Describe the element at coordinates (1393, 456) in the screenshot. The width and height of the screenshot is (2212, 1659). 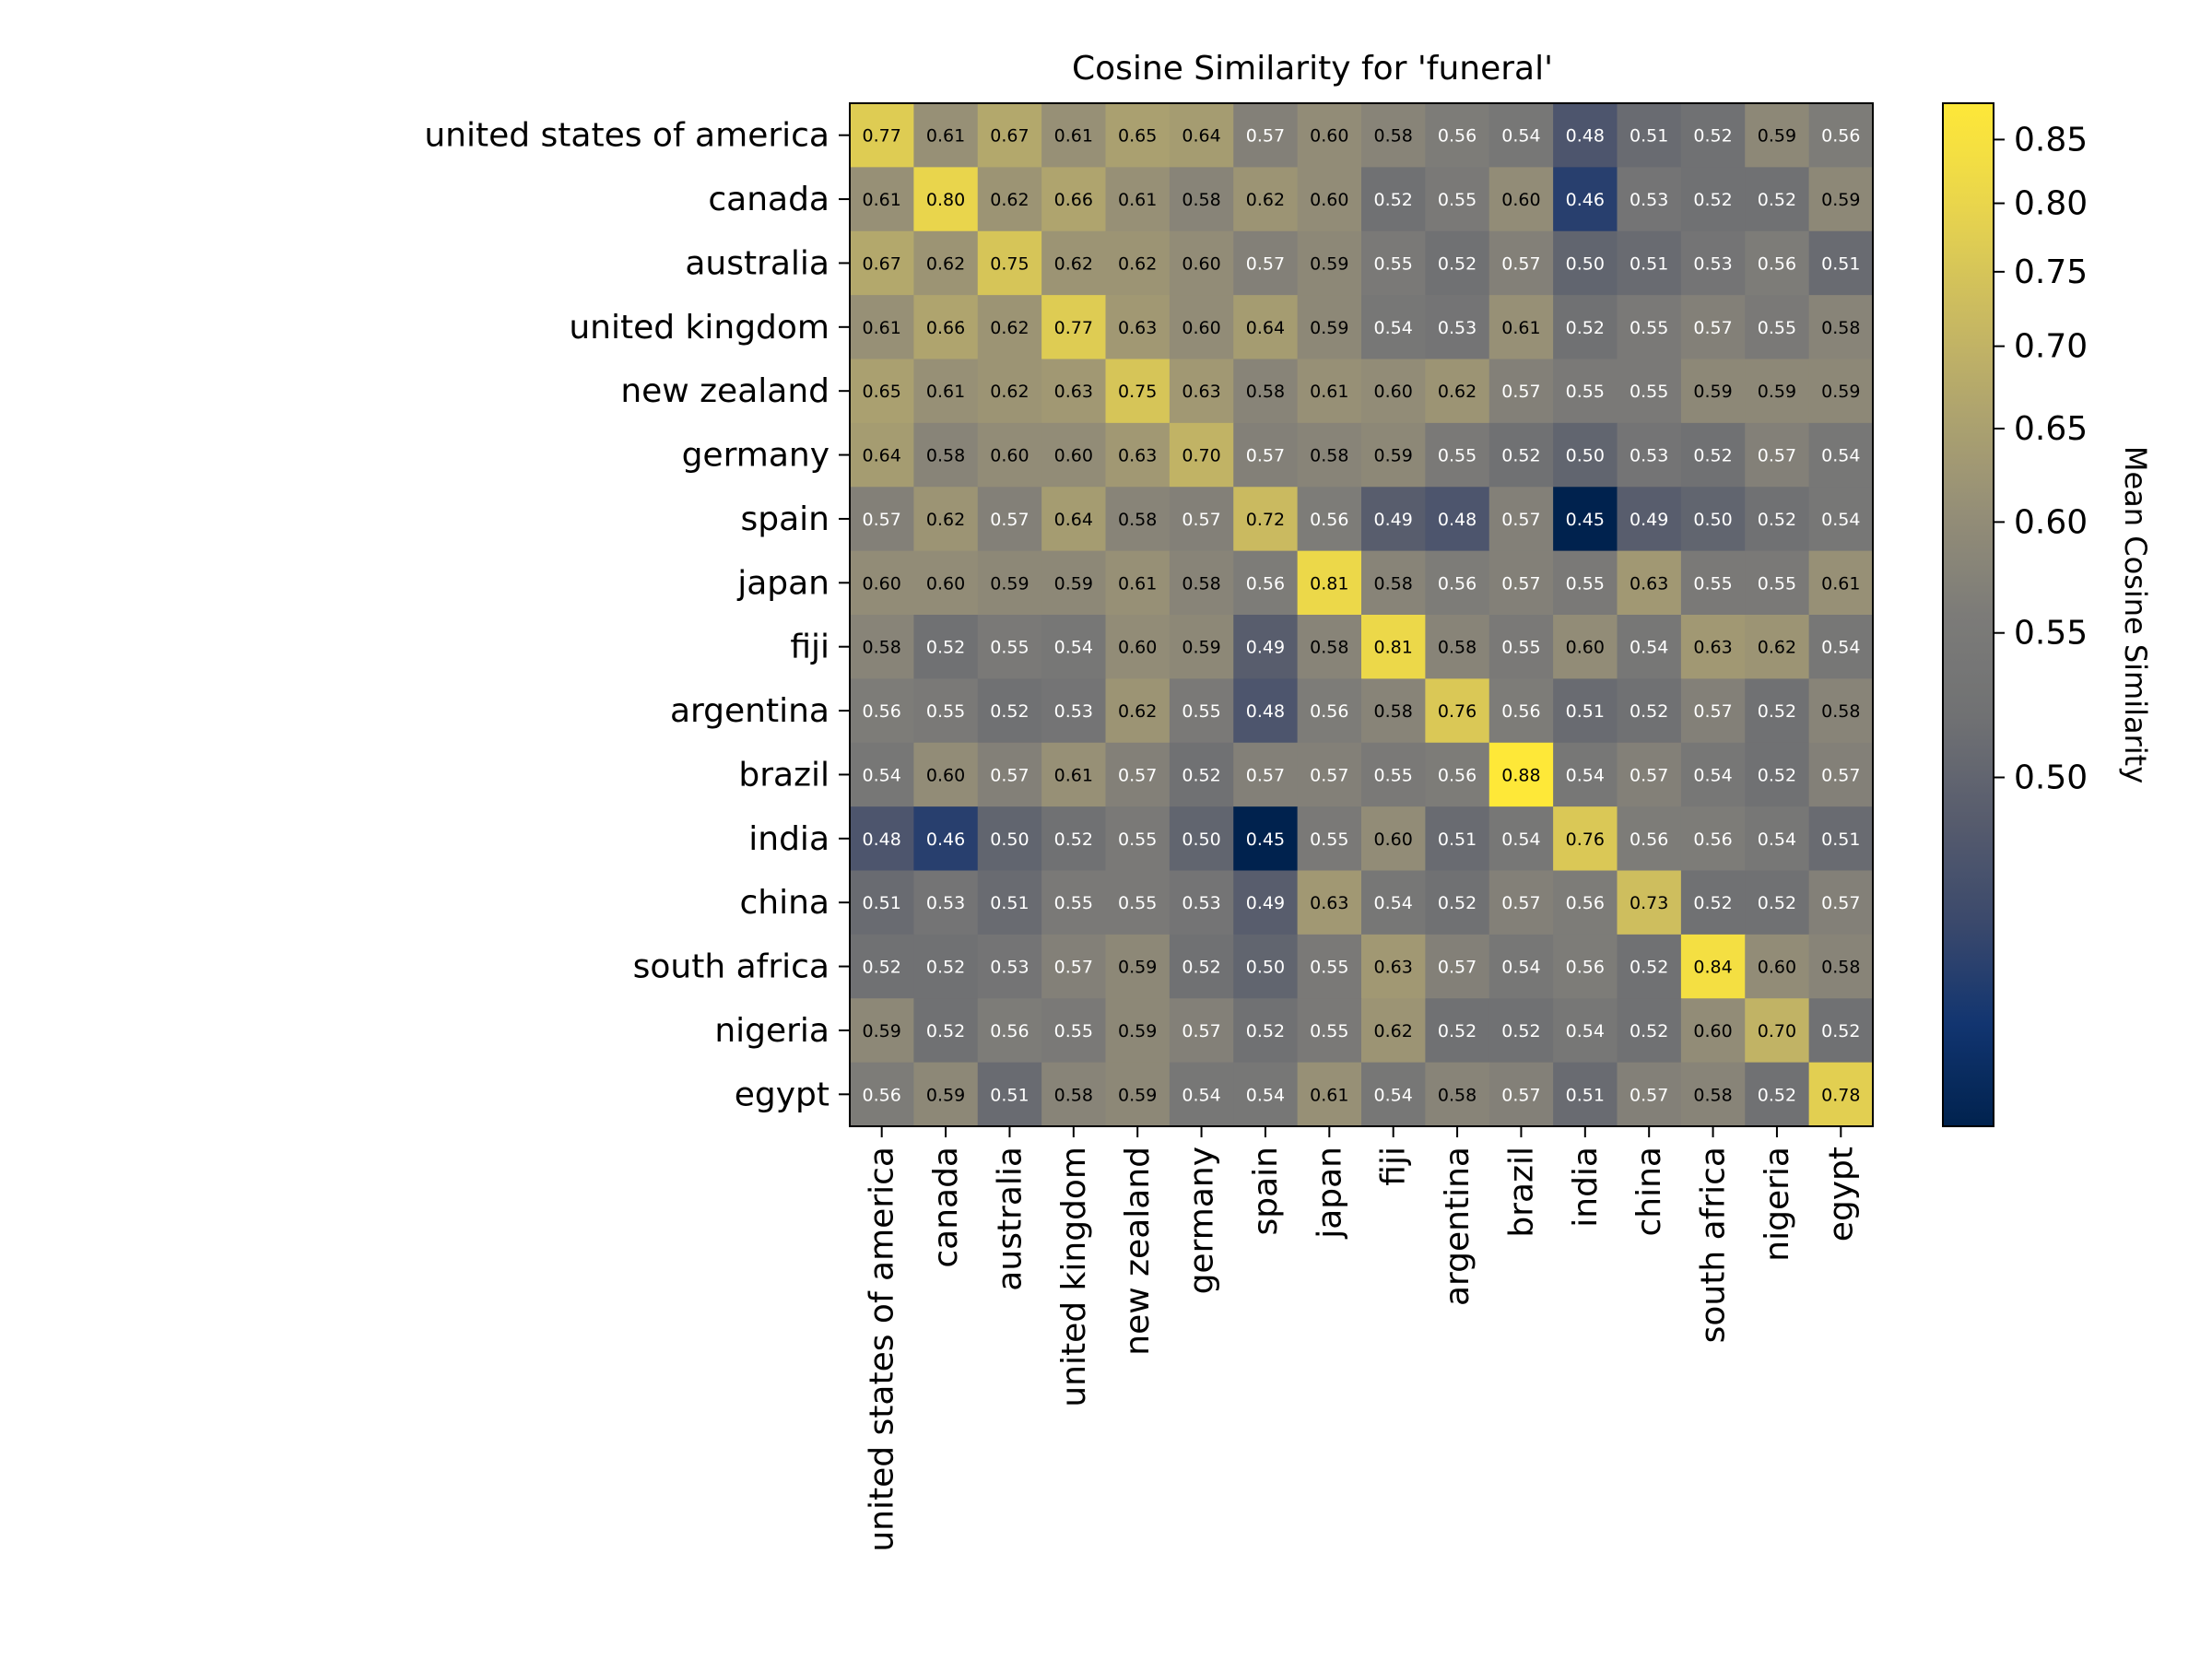
I see `cell-value-label: 0.59` at that location.